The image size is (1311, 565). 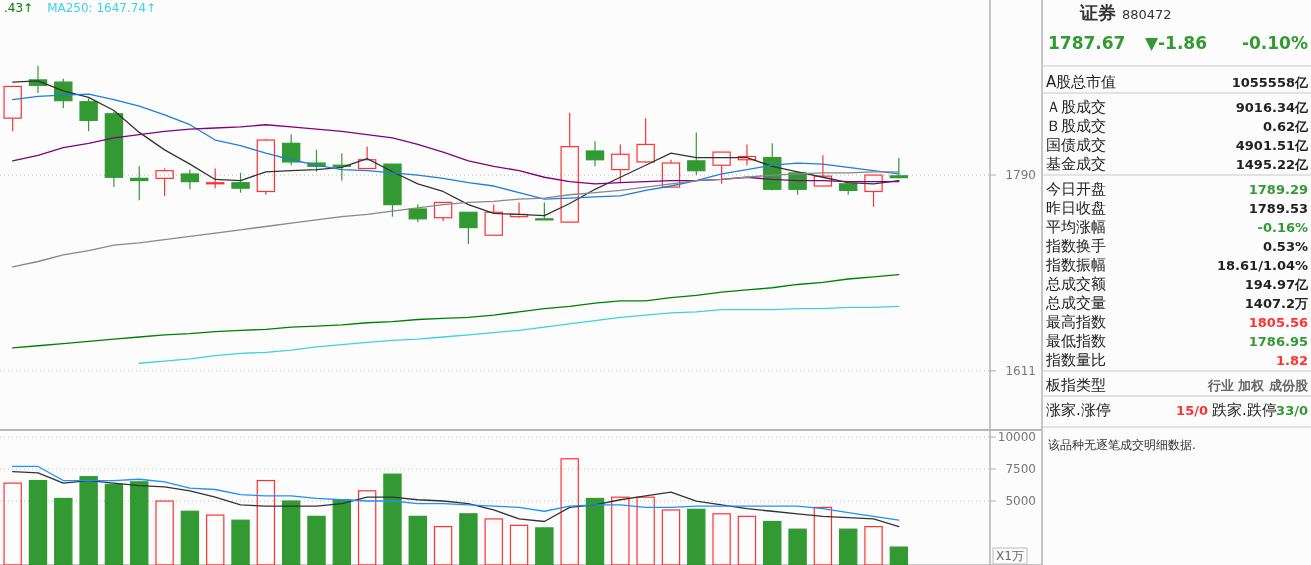 What do you see at coordinates (1244, 410) in the screenshot?
I see `text: 跌家.跌停` at bounding box center [1244, 410].